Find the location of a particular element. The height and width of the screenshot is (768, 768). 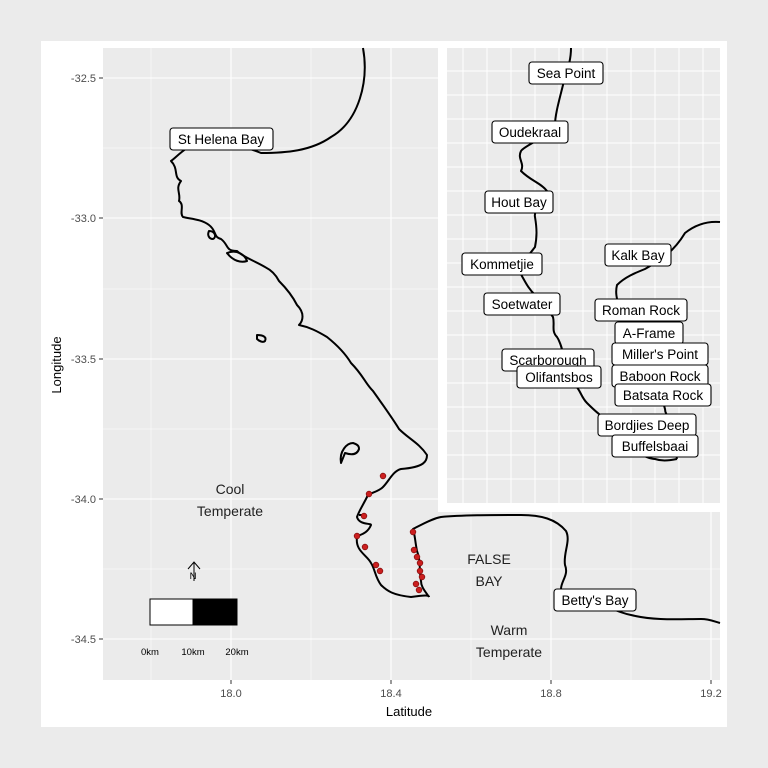

region-label-temperate-cool: Temperate is located at coordinates (230, 511).